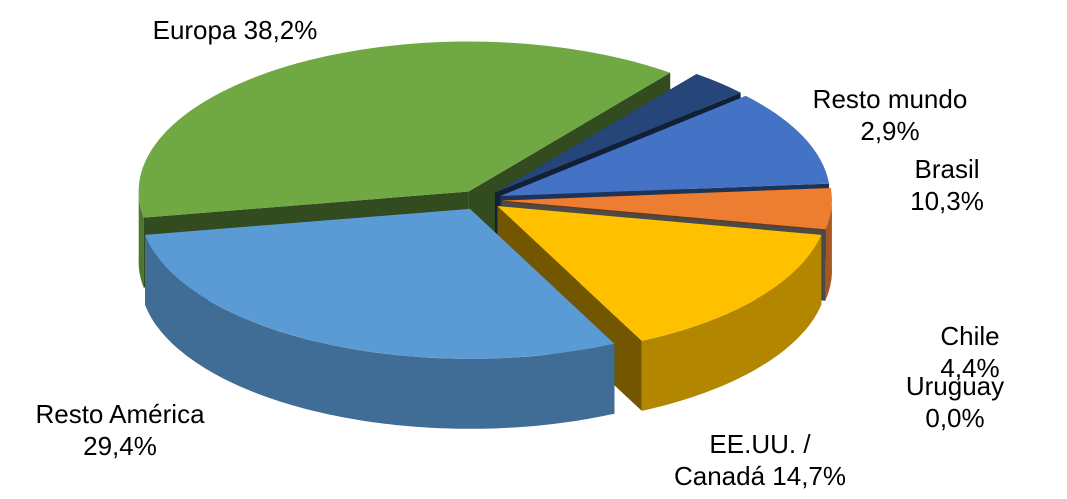  I want to click on data-label: Chile 4,4%, so click(970, 352).